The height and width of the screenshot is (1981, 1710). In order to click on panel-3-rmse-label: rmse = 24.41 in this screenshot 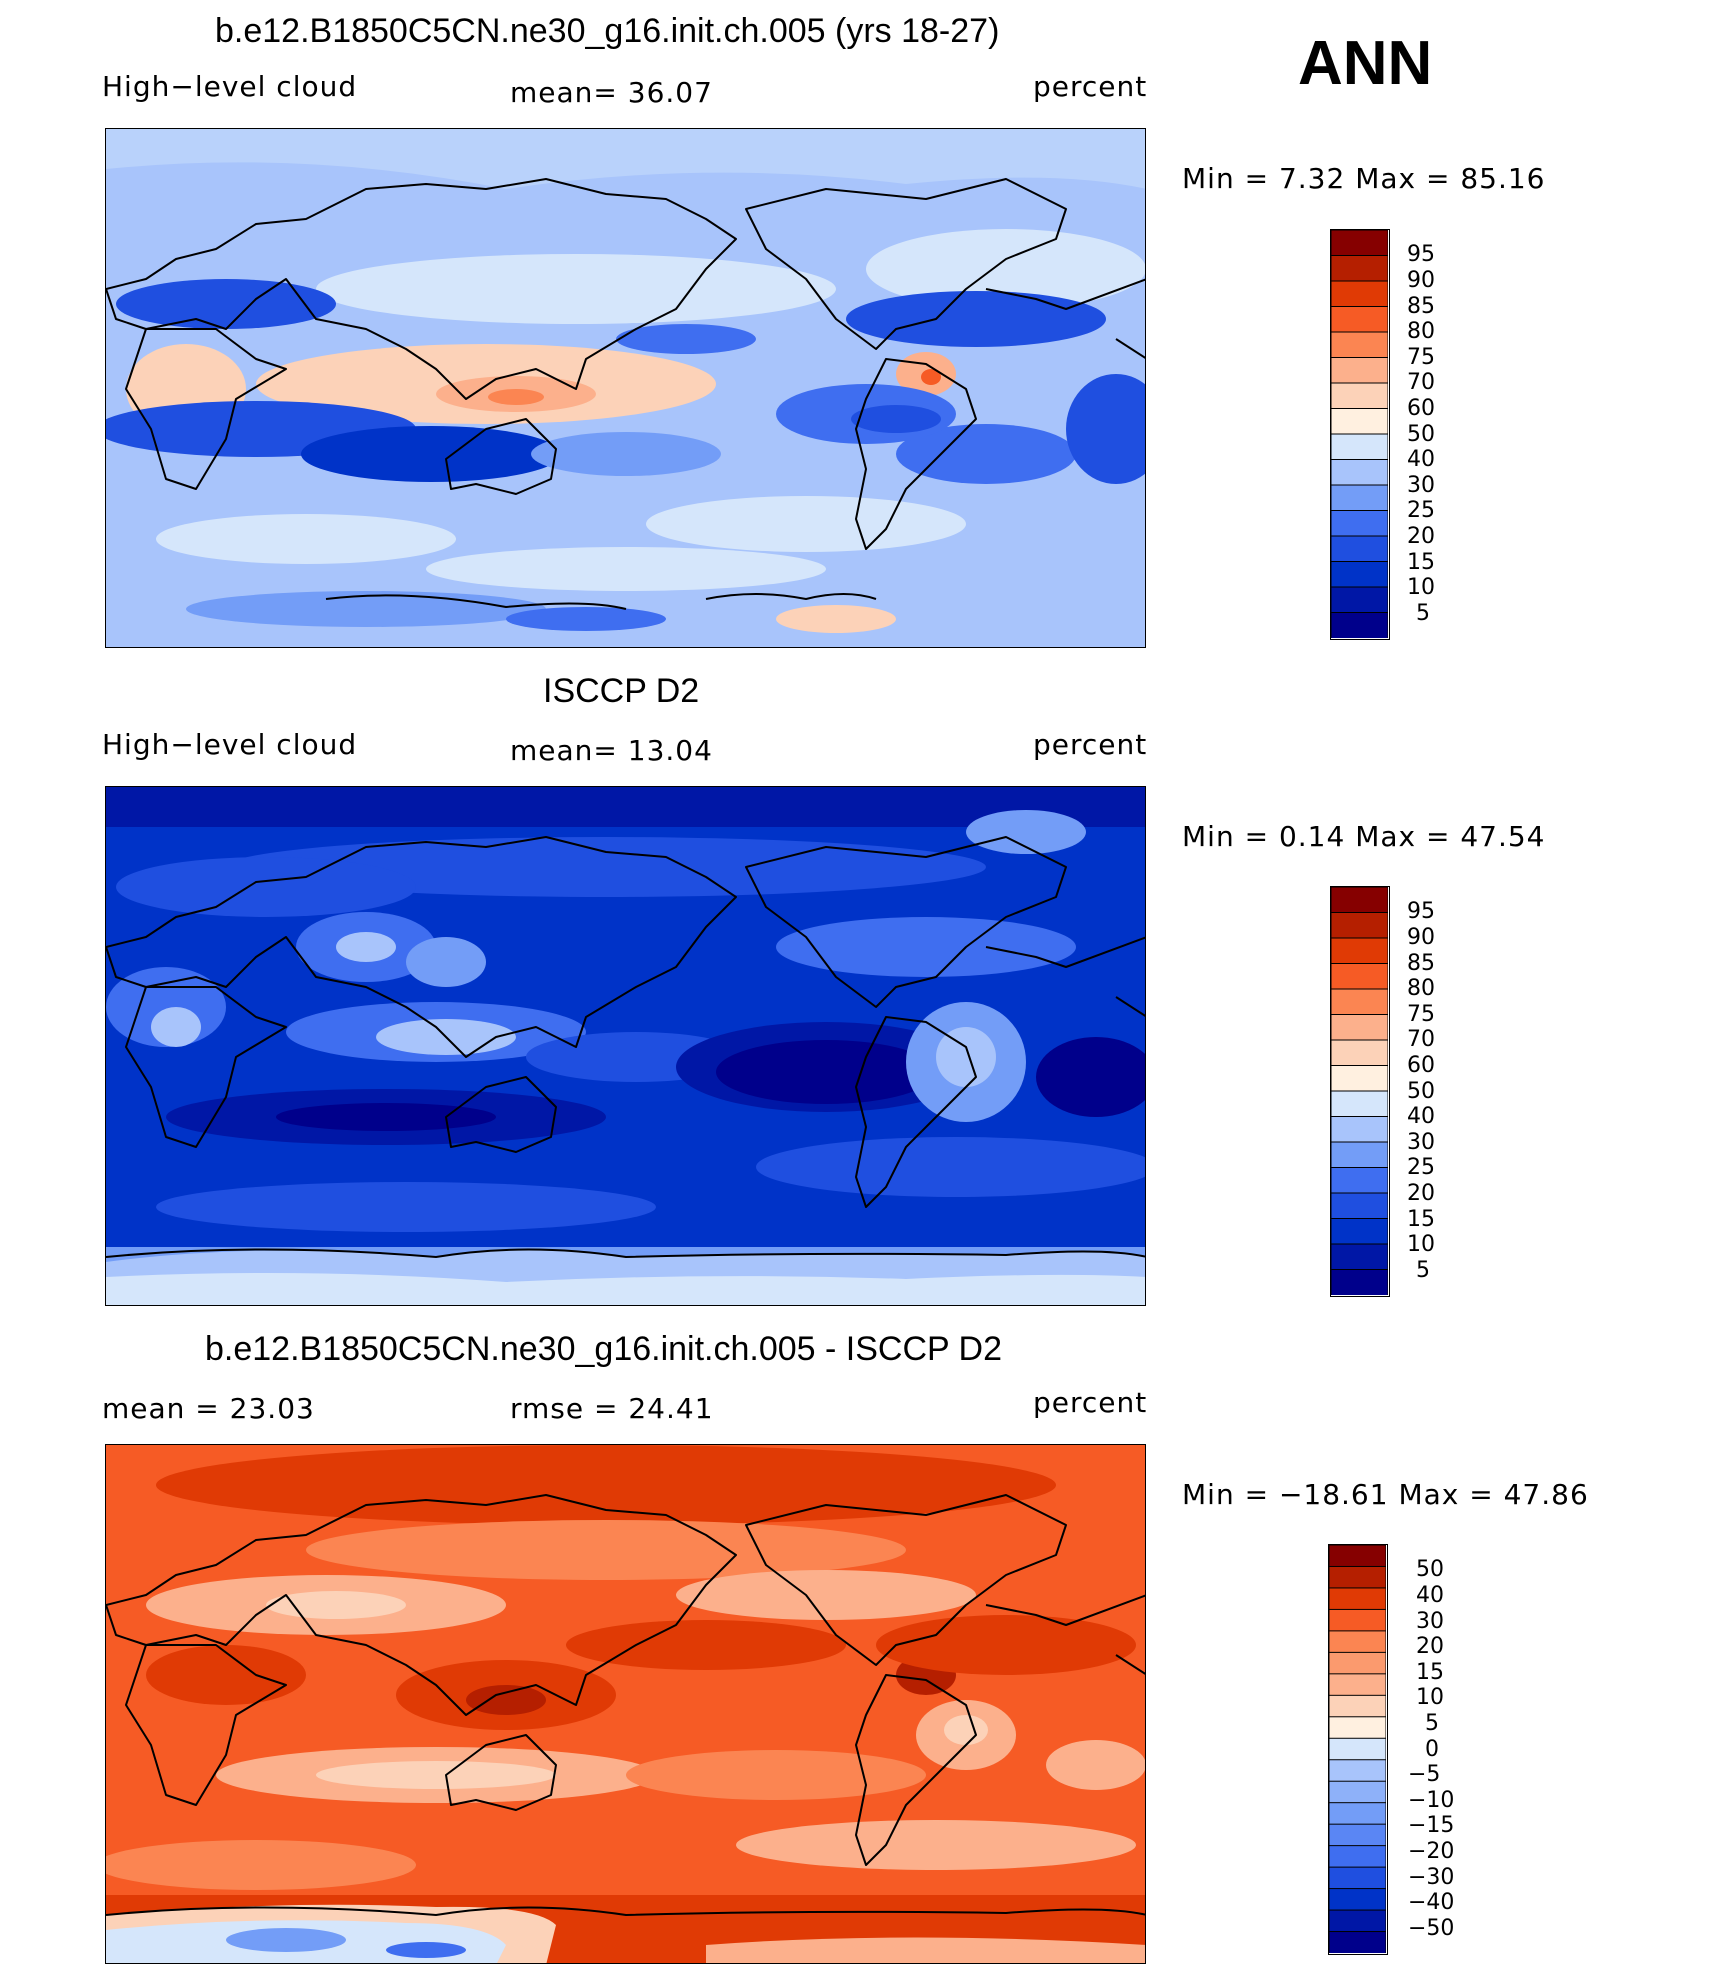, I will do `click(612, 1408)`.